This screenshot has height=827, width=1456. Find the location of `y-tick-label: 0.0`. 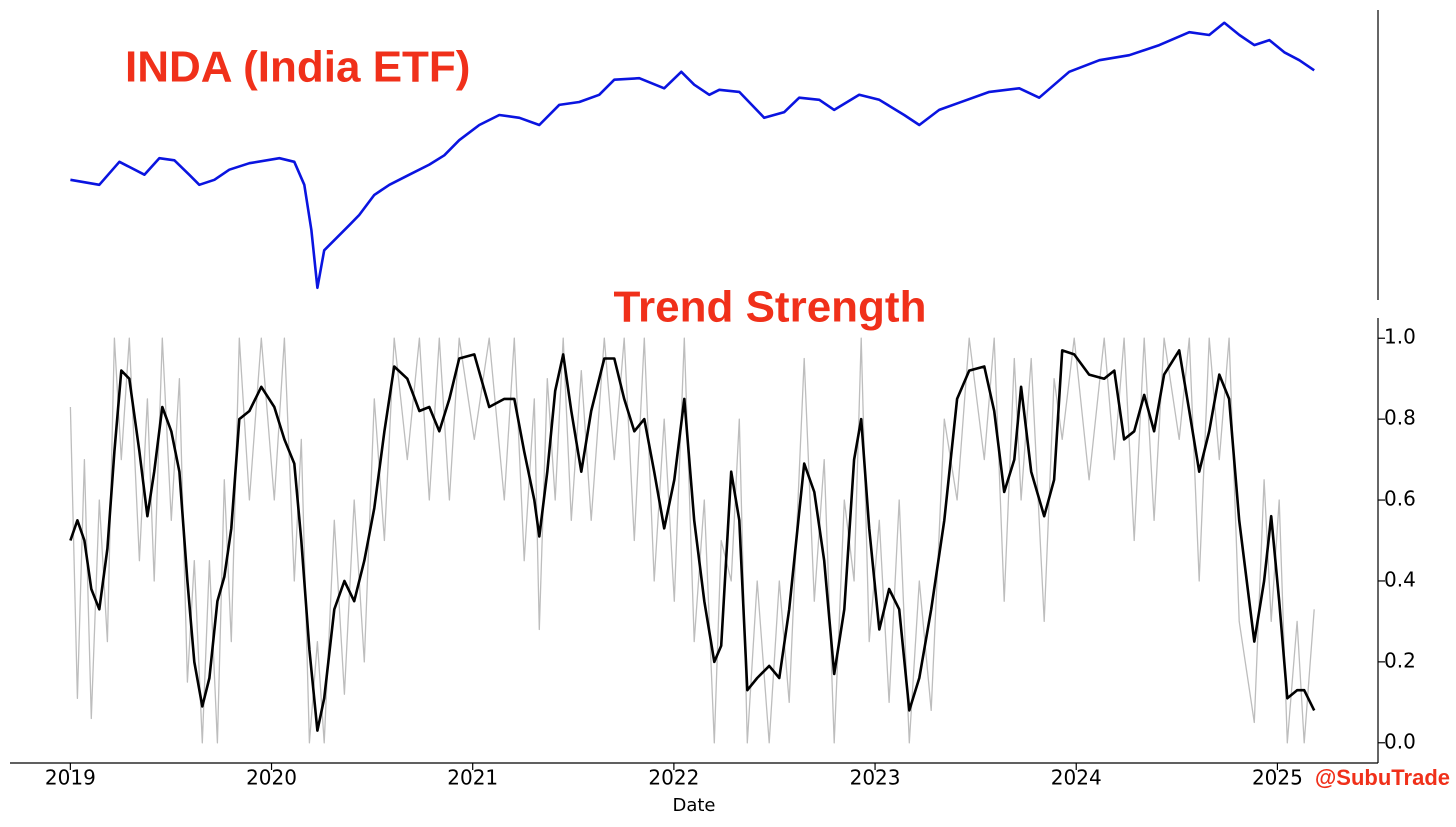

y-tick-label: 0.0 is located at coordinates (1400, 741).